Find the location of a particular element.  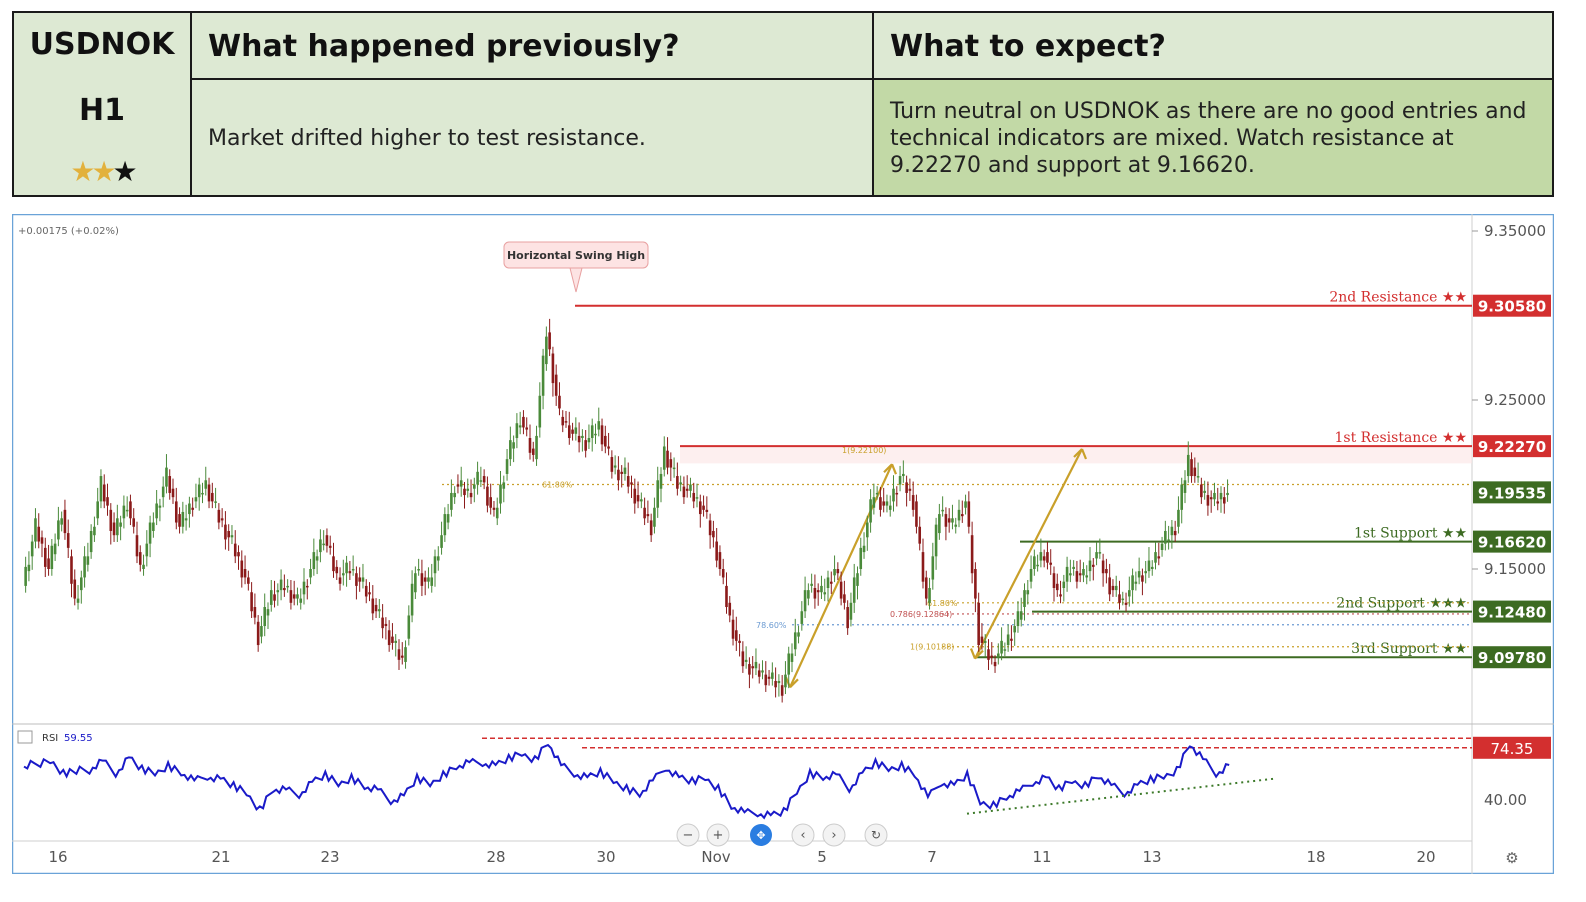

zoom-in-button is located at coordinates (718, 835).